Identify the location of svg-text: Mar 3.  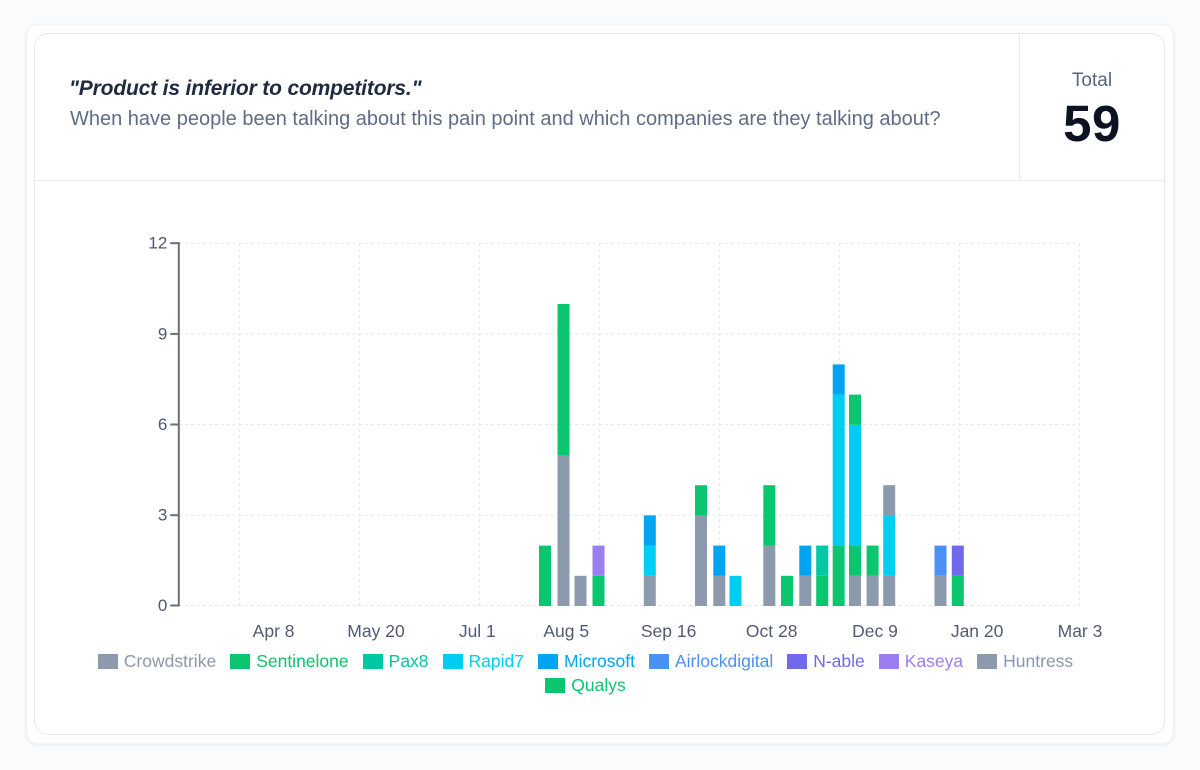
(1080, 631).